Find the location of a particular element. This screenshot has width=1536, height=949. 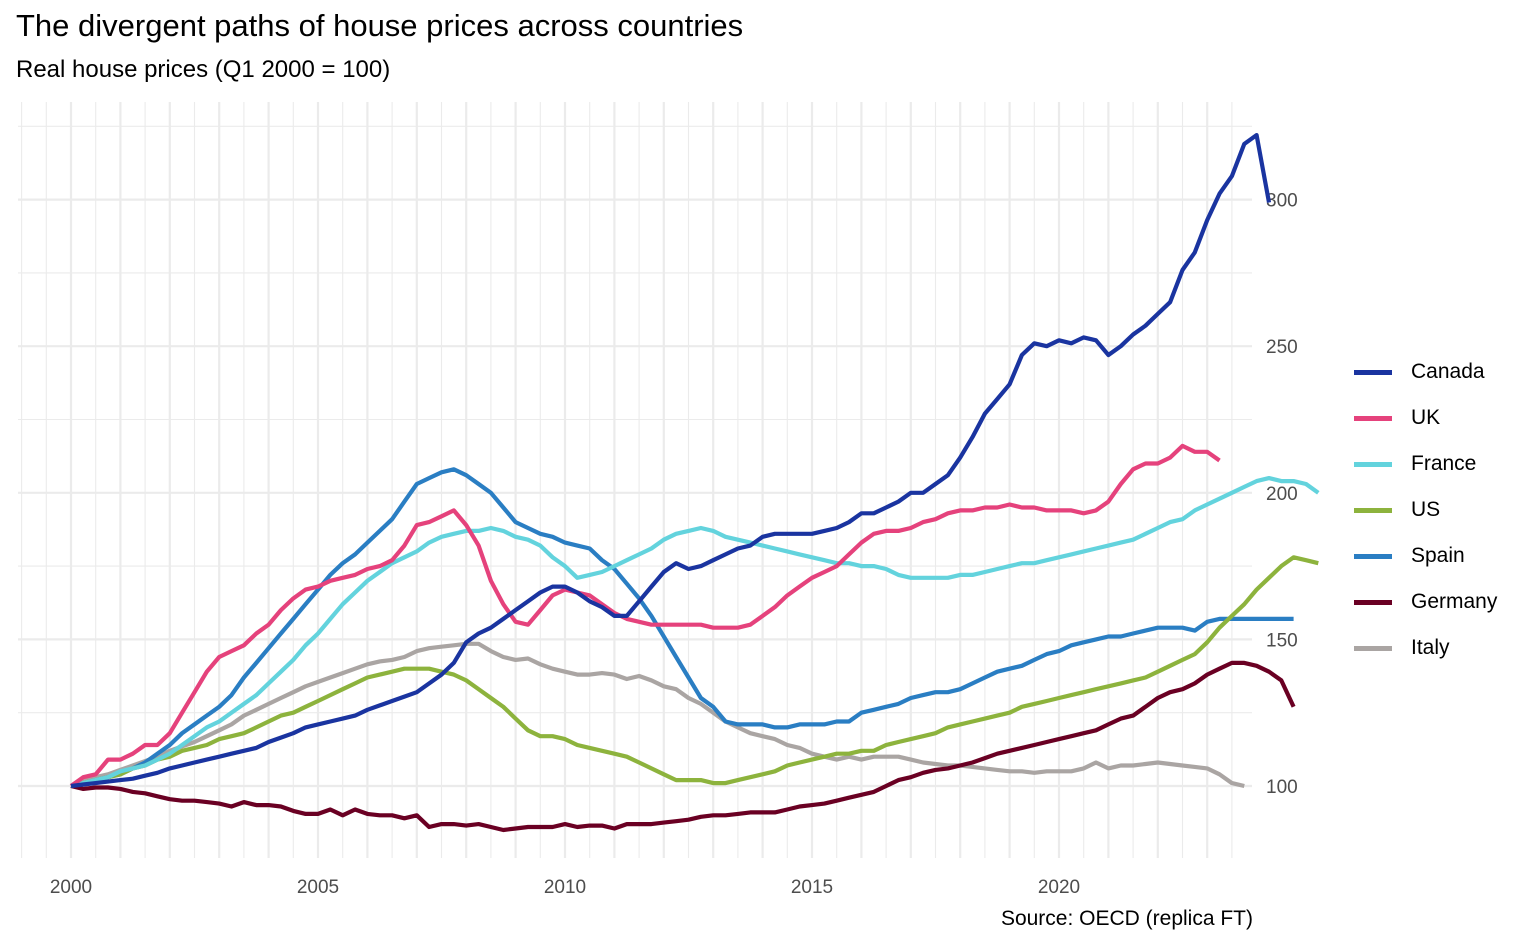

legend-label: UK is located at coordinates (1426, 417).